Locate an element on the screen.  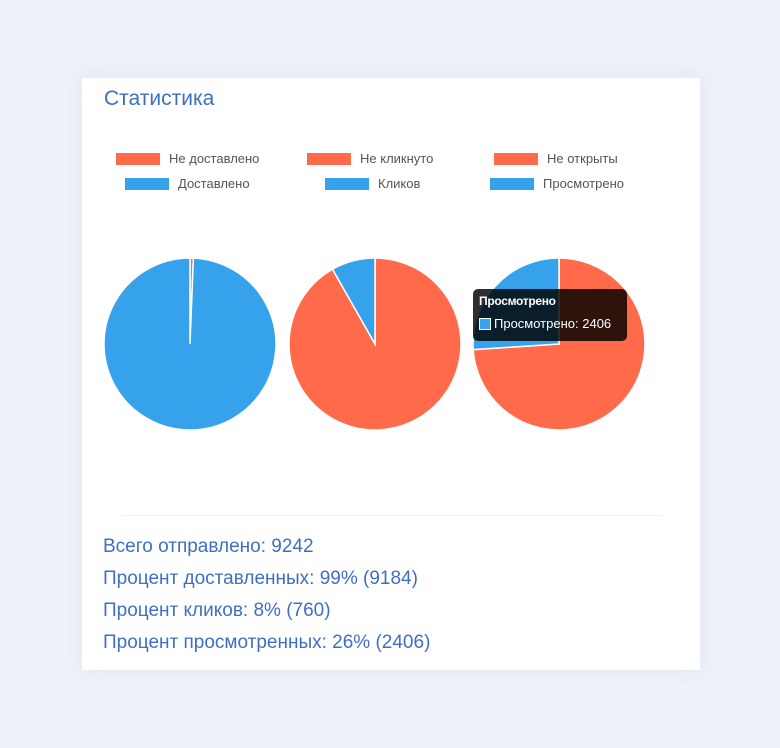
stat-total-sent: Всего отправлено: 9242 is located at coordinates (208, 546).